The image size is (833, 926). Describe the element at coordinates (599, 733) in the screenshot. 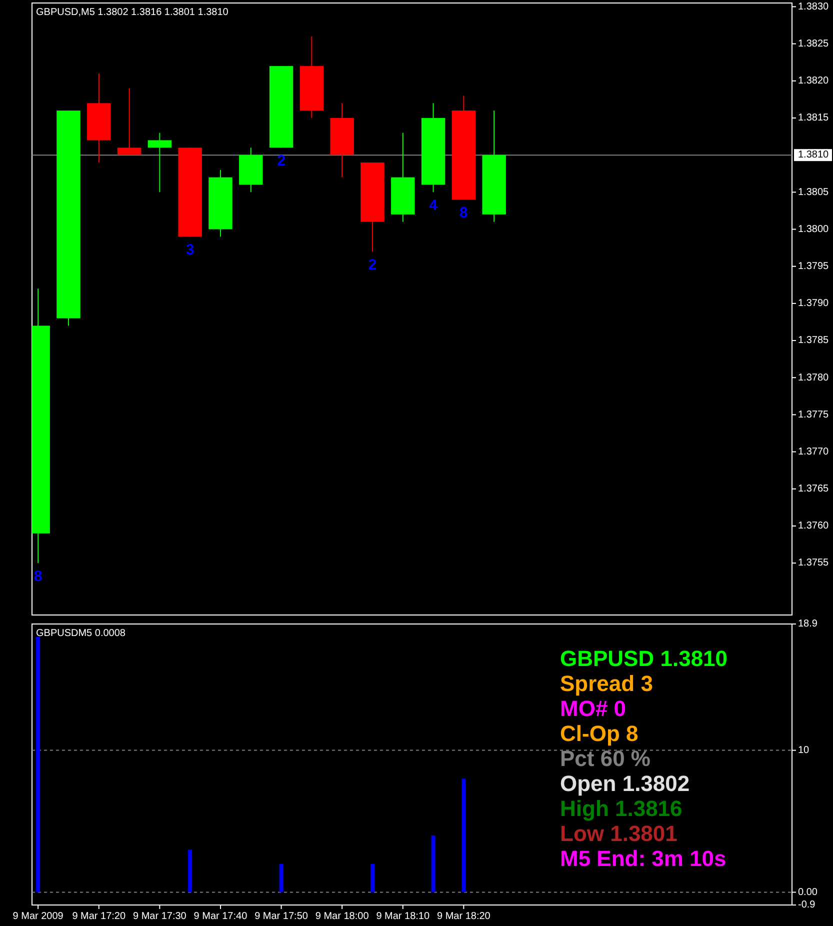

I see `annotation: Cl-Op 8` at that location.